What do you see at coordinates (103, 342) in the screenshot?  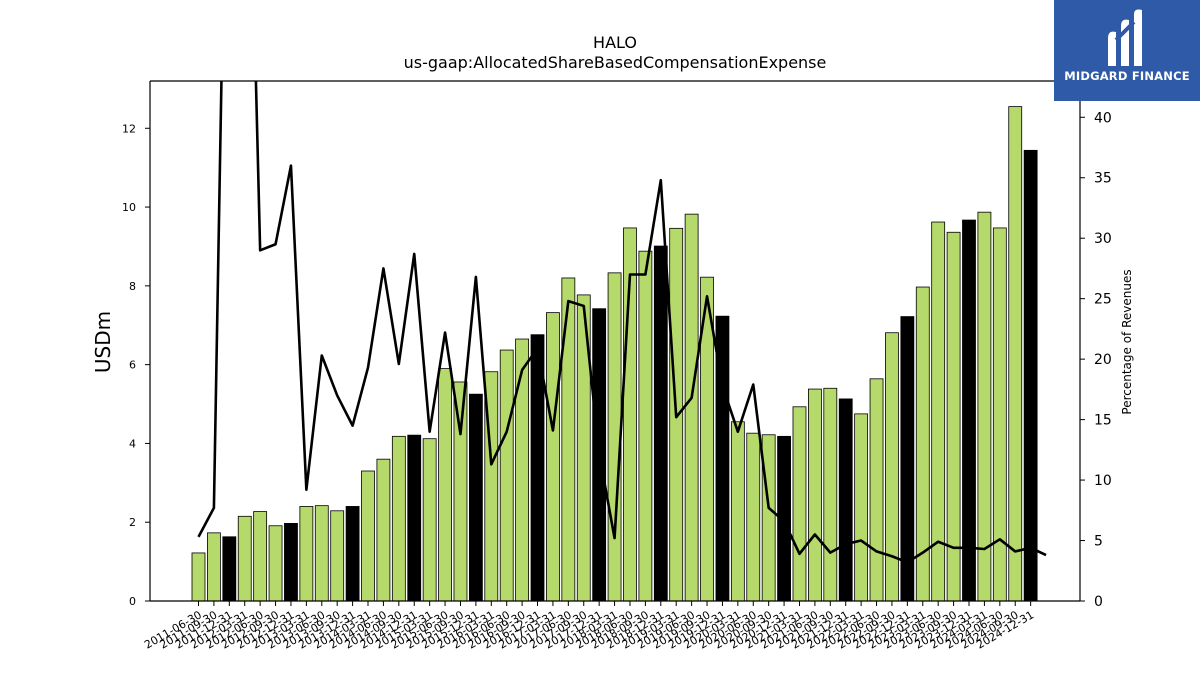 I see `y-axis-label: USDm` at bounding box center [103, 342].